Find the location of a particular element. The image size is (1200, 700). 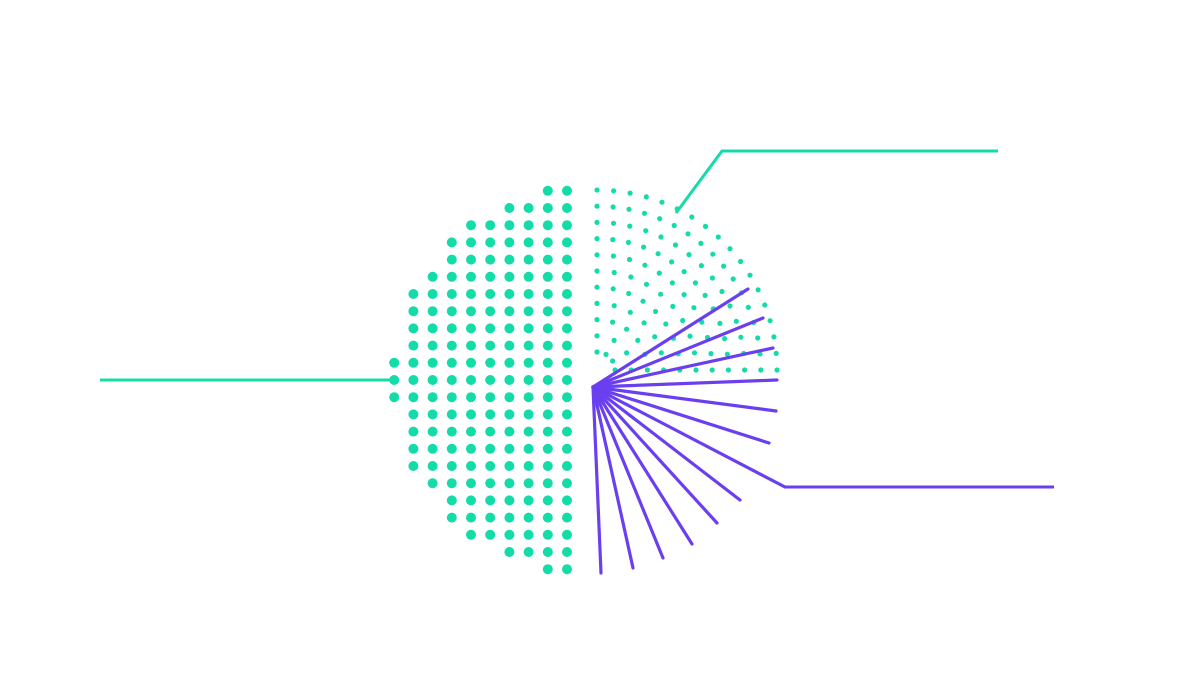

ray-fan is located at coordinates (689, 431).